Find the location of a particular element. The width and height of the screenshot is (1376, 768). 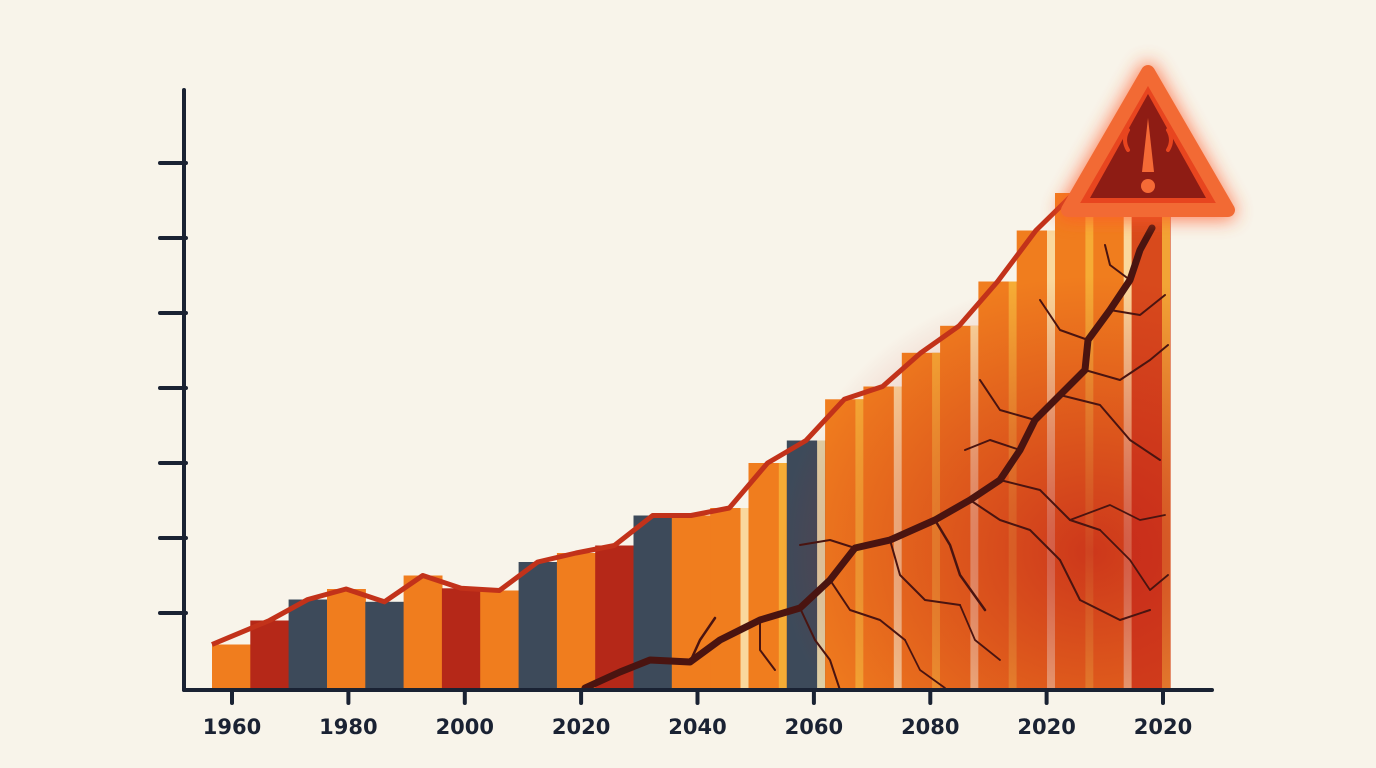

warning-triangle-icon is located at coordinates (1147, 141).